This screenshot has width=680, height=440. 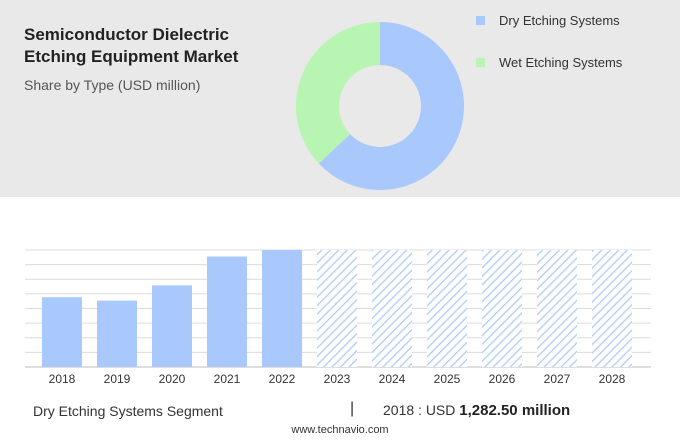 I want to click on x-tick-label-2025: 2025, so click(x=447, y=379).